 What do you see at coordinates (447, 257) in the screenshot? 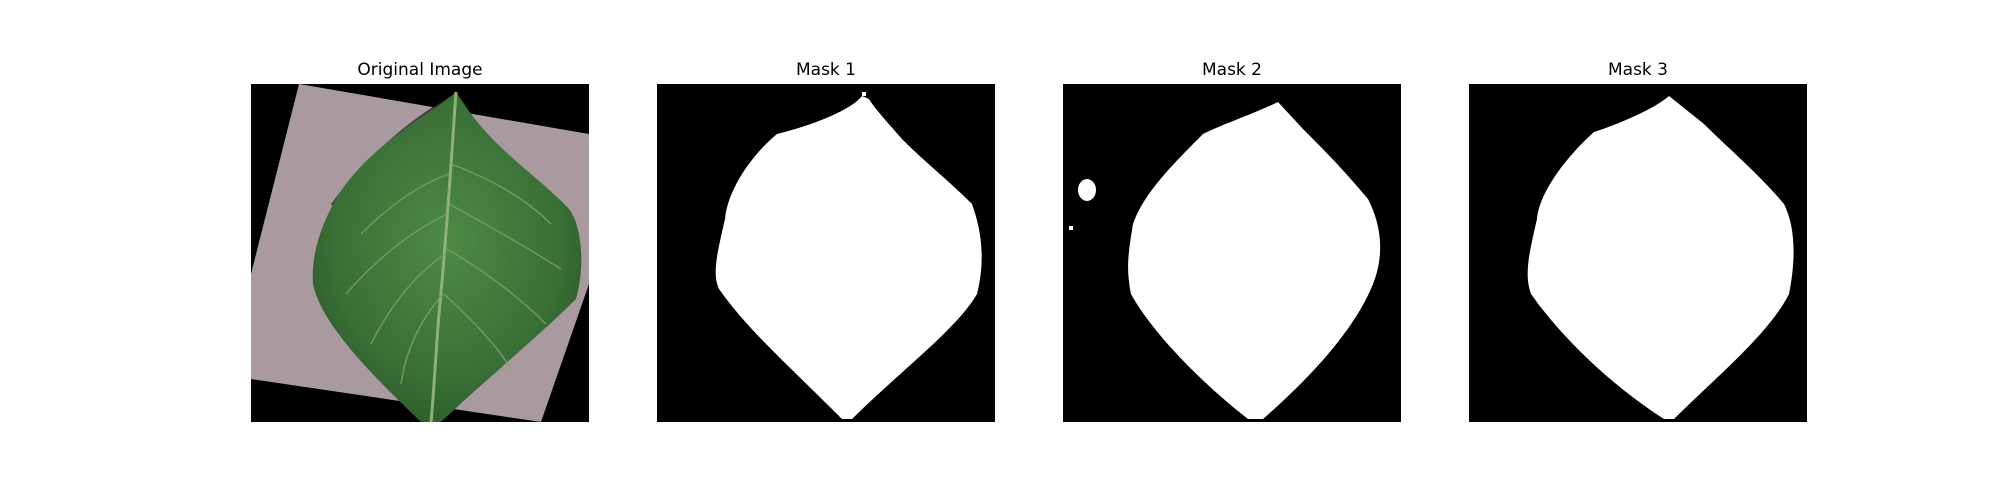
I see `leaf-shape` at bounding box center [447, 257].